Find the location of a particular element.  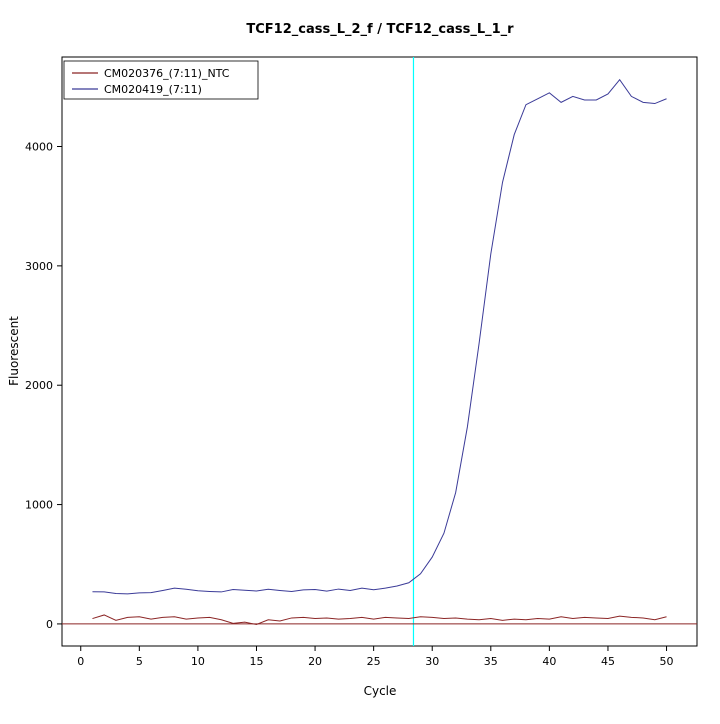

legend-label-ntc: CM020376_(7:11)_NTC is located at coordinates (167, 73).